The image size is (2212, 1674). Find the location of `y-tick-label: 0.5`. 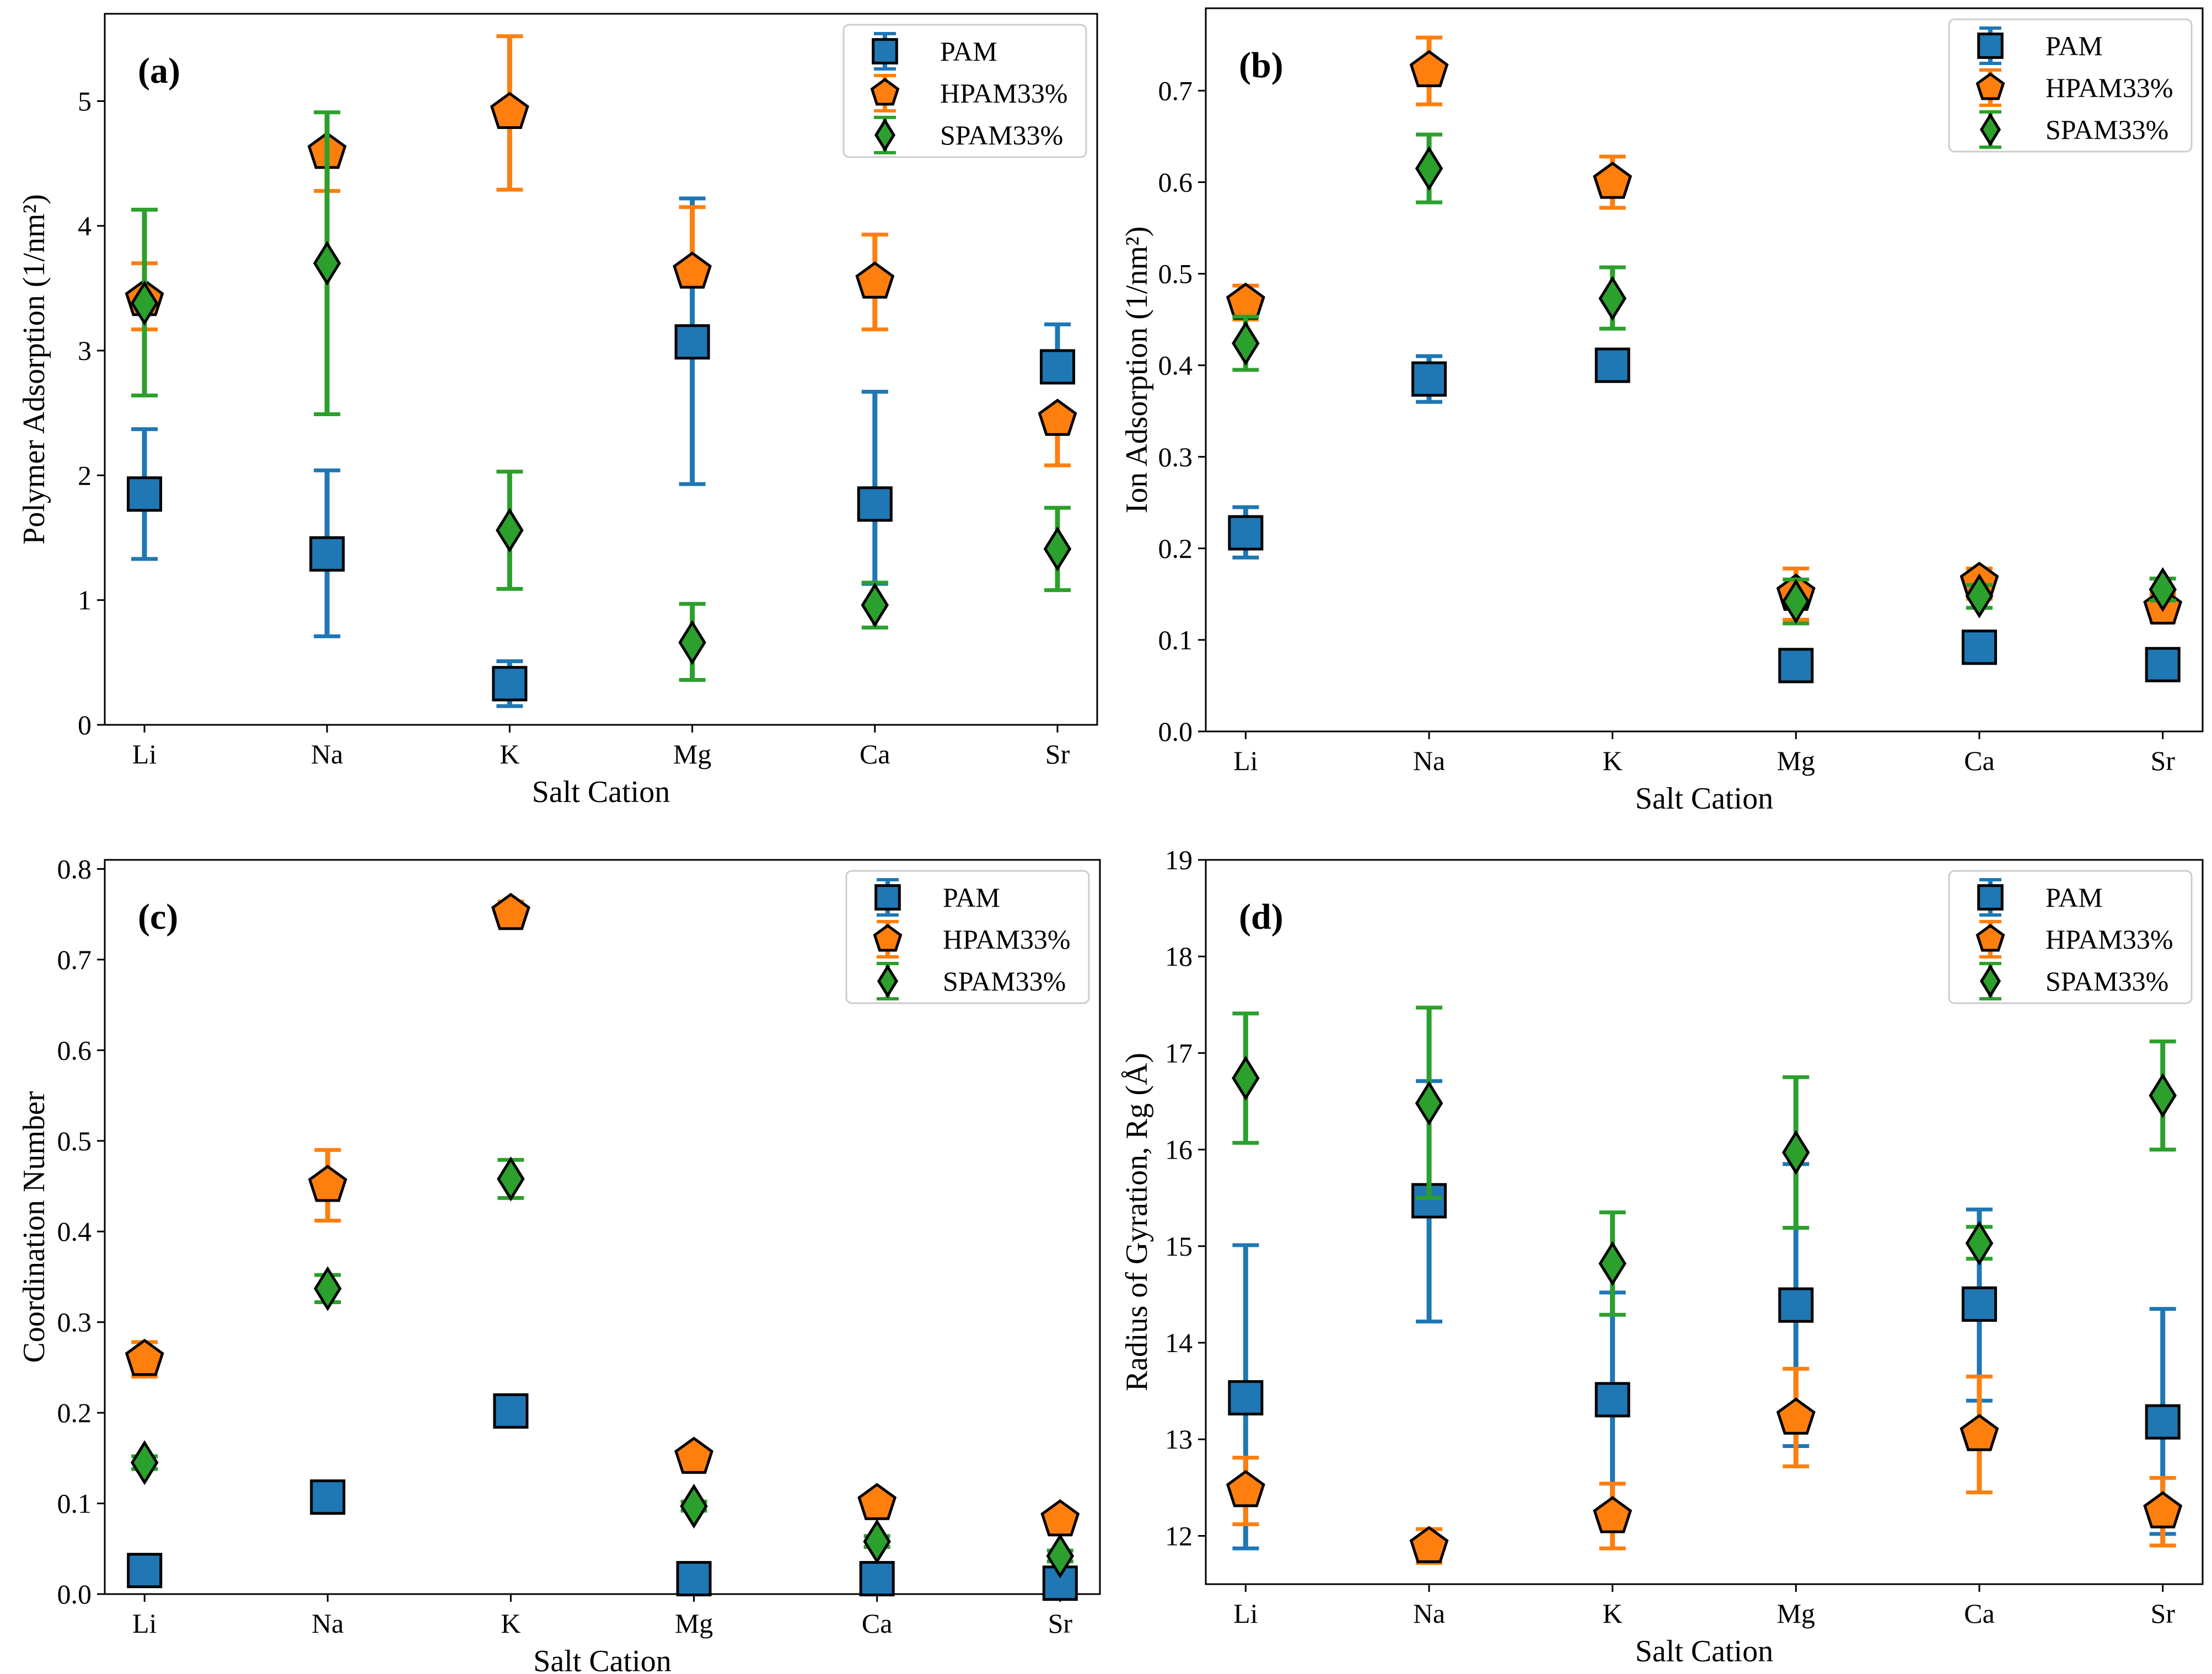

y-tick-label: 0.5 is located at coordinates (1175, 274).